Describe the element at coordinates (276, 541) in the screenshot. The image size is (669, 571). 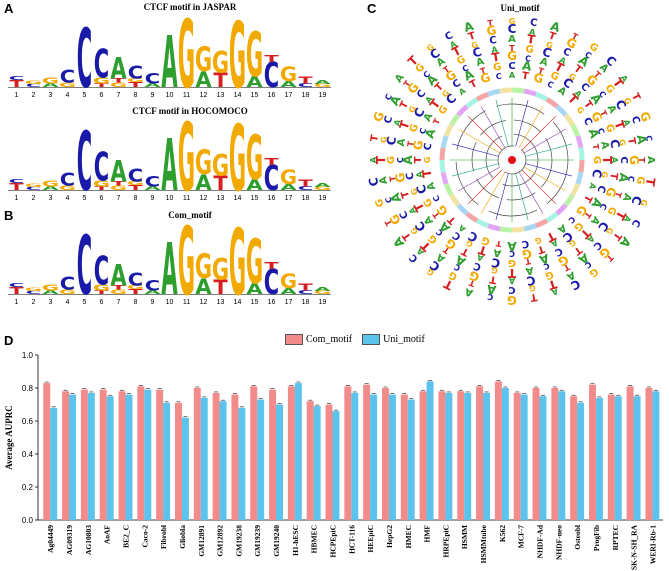
I see `x-tick-label: GM19240` at that location.